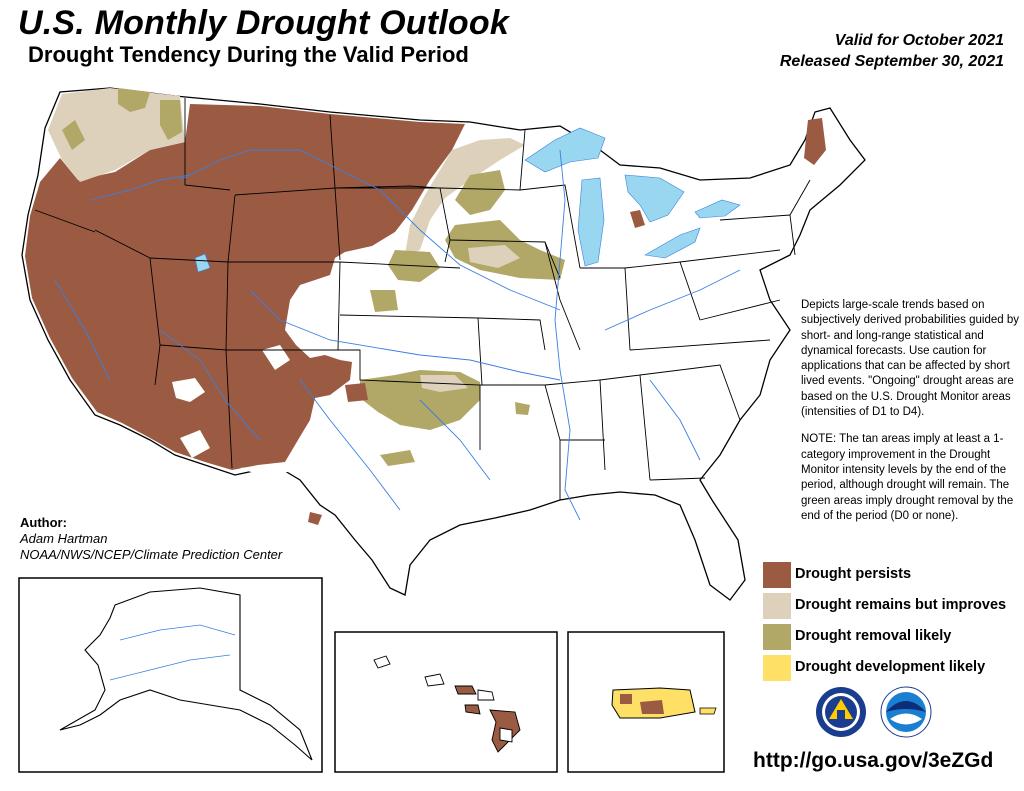  Describe the element at coordinates (494, 256) in the screenshot. I see `region-improves-ia` at that location.